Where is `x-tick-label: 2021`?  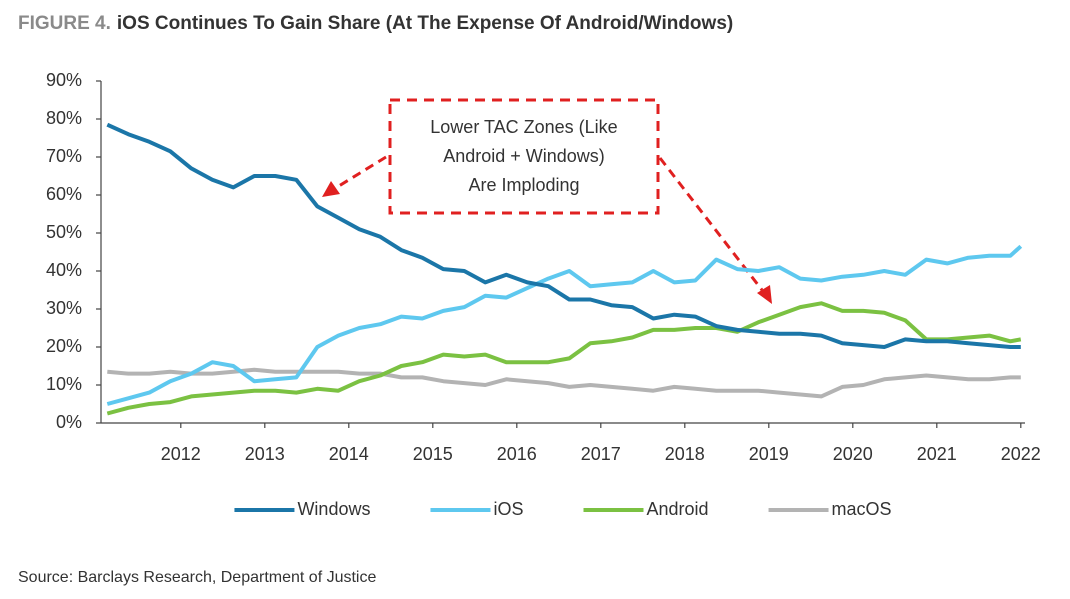
x-tick-label: 2021 is located at coordinates (937, 454).